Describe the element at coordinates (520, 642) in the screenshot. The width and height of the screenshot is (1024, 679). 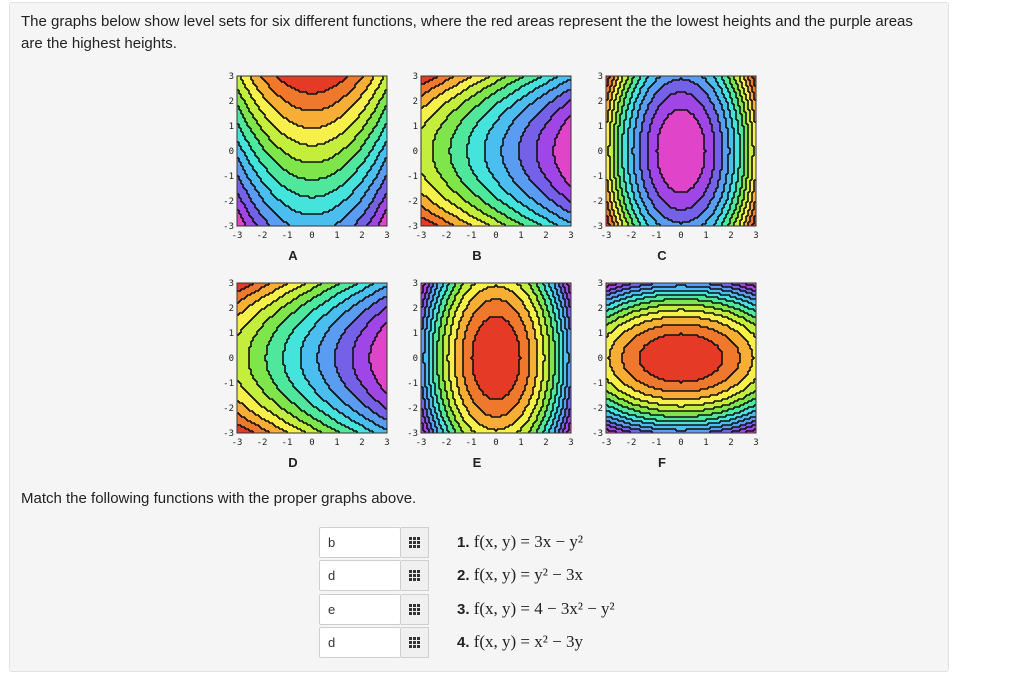
I see `function-4: 4. f(x, y) = x² − 3y` at that location.